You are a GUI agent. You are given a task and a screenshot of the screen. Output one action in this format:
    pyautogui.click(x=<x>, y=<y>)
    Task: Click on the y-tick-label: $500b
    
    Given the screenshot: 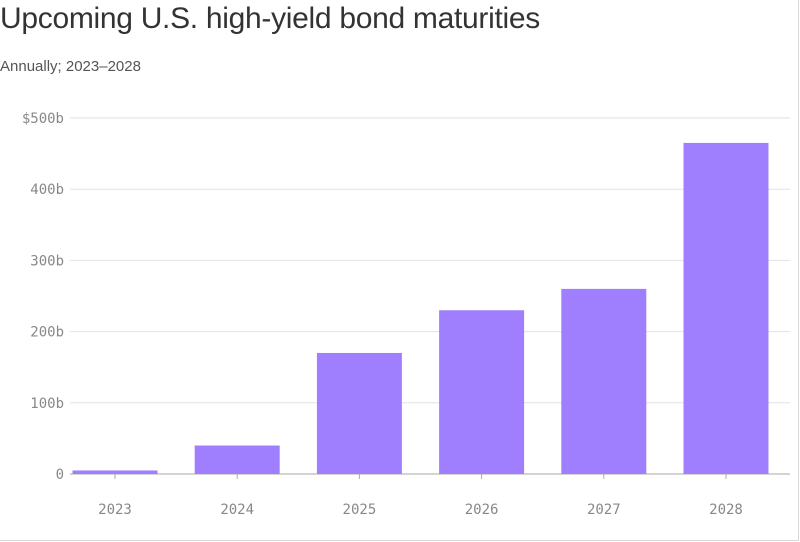 What is the action you would take?
    pyautogui.click(x=43, y=119)
    